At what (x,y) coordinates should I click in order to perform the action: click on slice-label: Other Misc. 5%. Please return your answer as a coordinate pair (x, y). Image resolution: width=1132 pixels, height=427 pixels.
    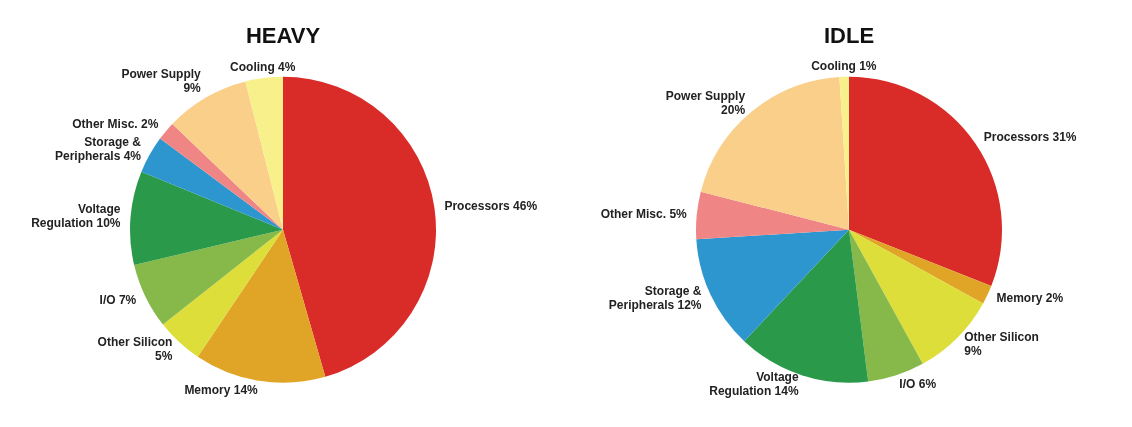
    Looking at the image, I should click on (644, 213).